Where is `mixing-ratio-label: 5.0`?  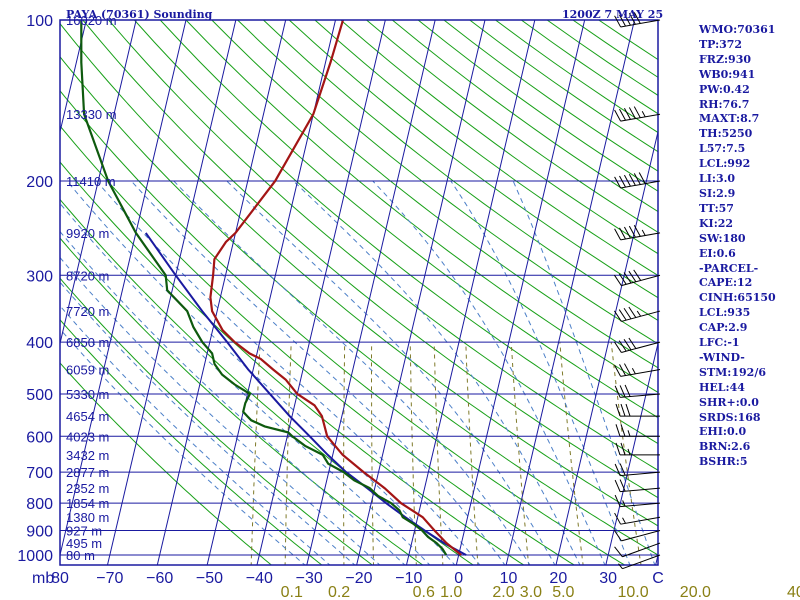
mixing-ratio-label: 5.0 is located at coordinates (563, 592).